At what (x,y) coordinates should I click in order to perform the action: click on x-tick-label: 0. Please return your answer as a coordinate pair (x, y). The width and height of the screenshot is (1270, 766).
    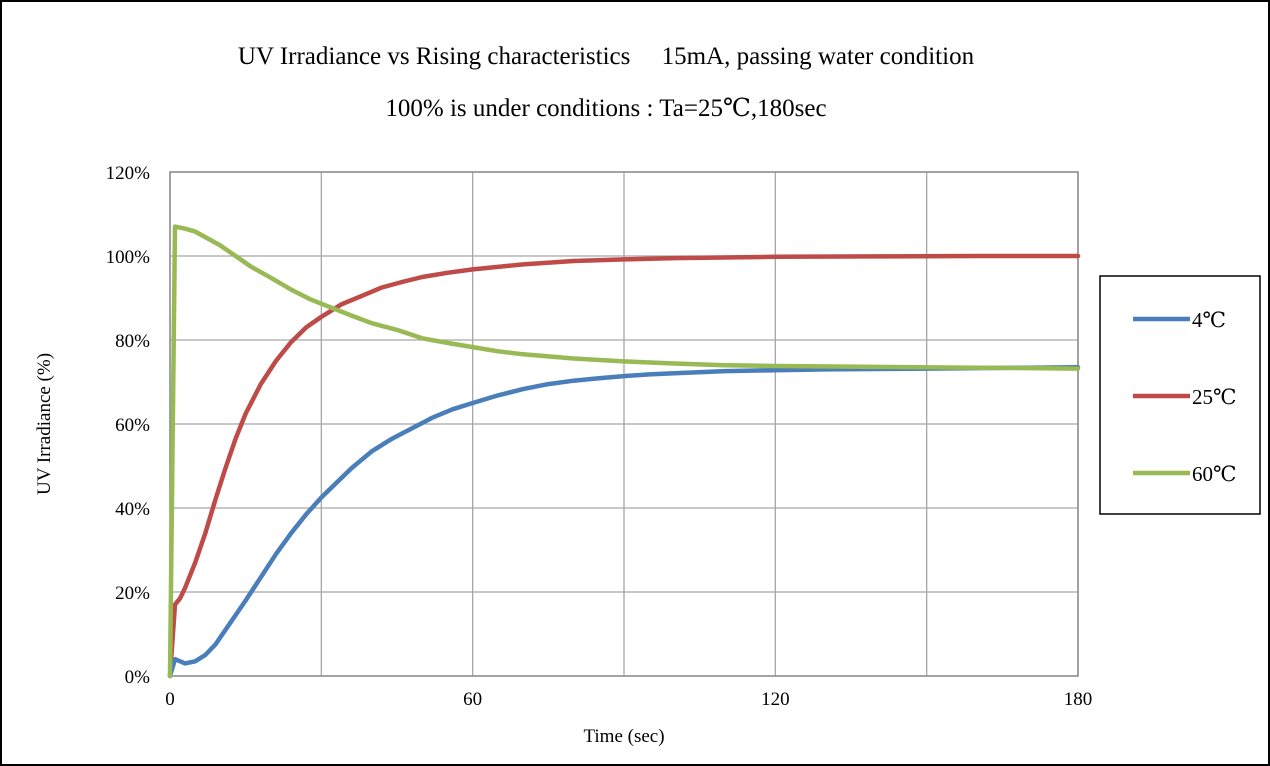
    Looking at the image, I should click on (170, 699).